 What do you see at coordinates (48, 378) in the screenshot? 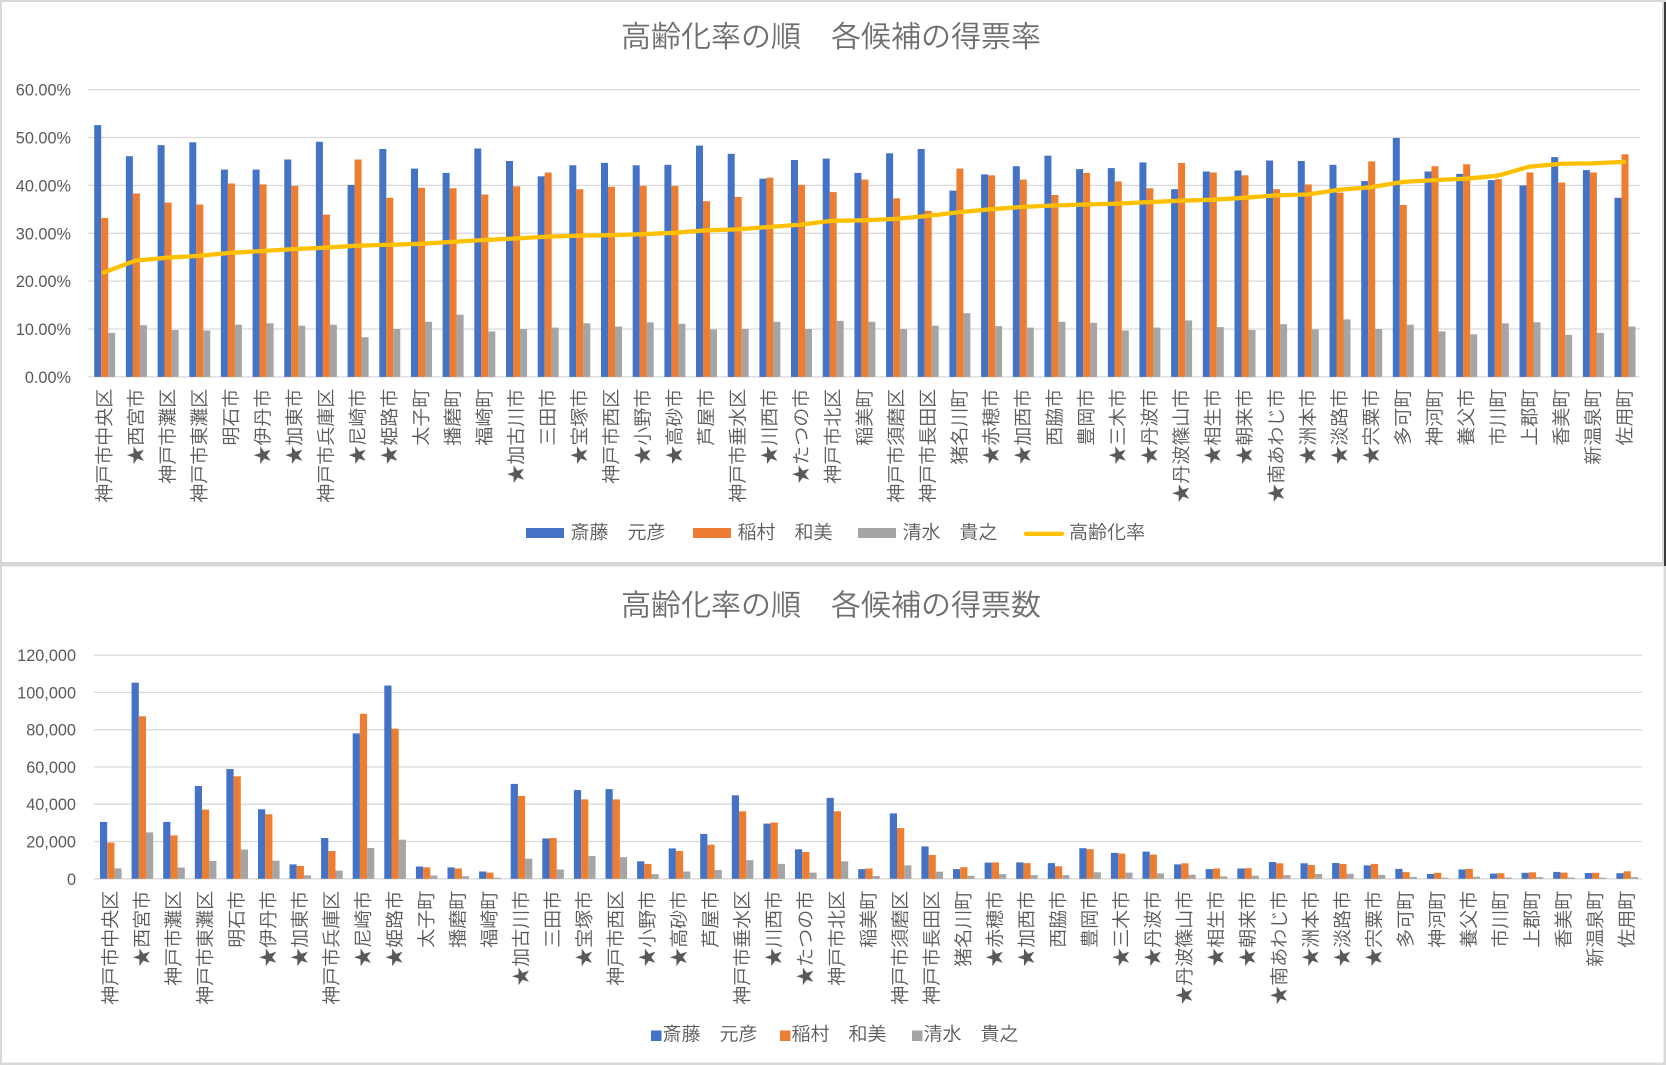
I see `svg-text: 0.00%` at bounding box center [48, 378].